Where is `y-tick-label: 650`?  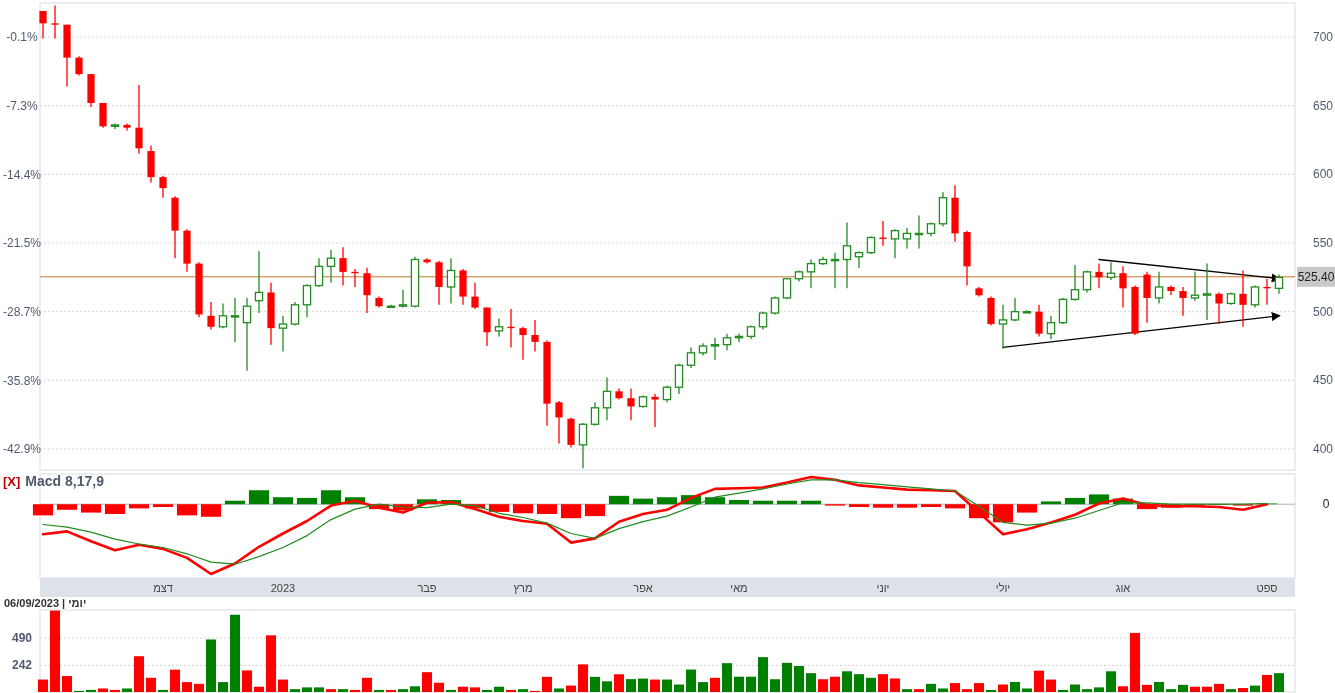 y-tick-label: 650 is located at coordinates (1323, 105).